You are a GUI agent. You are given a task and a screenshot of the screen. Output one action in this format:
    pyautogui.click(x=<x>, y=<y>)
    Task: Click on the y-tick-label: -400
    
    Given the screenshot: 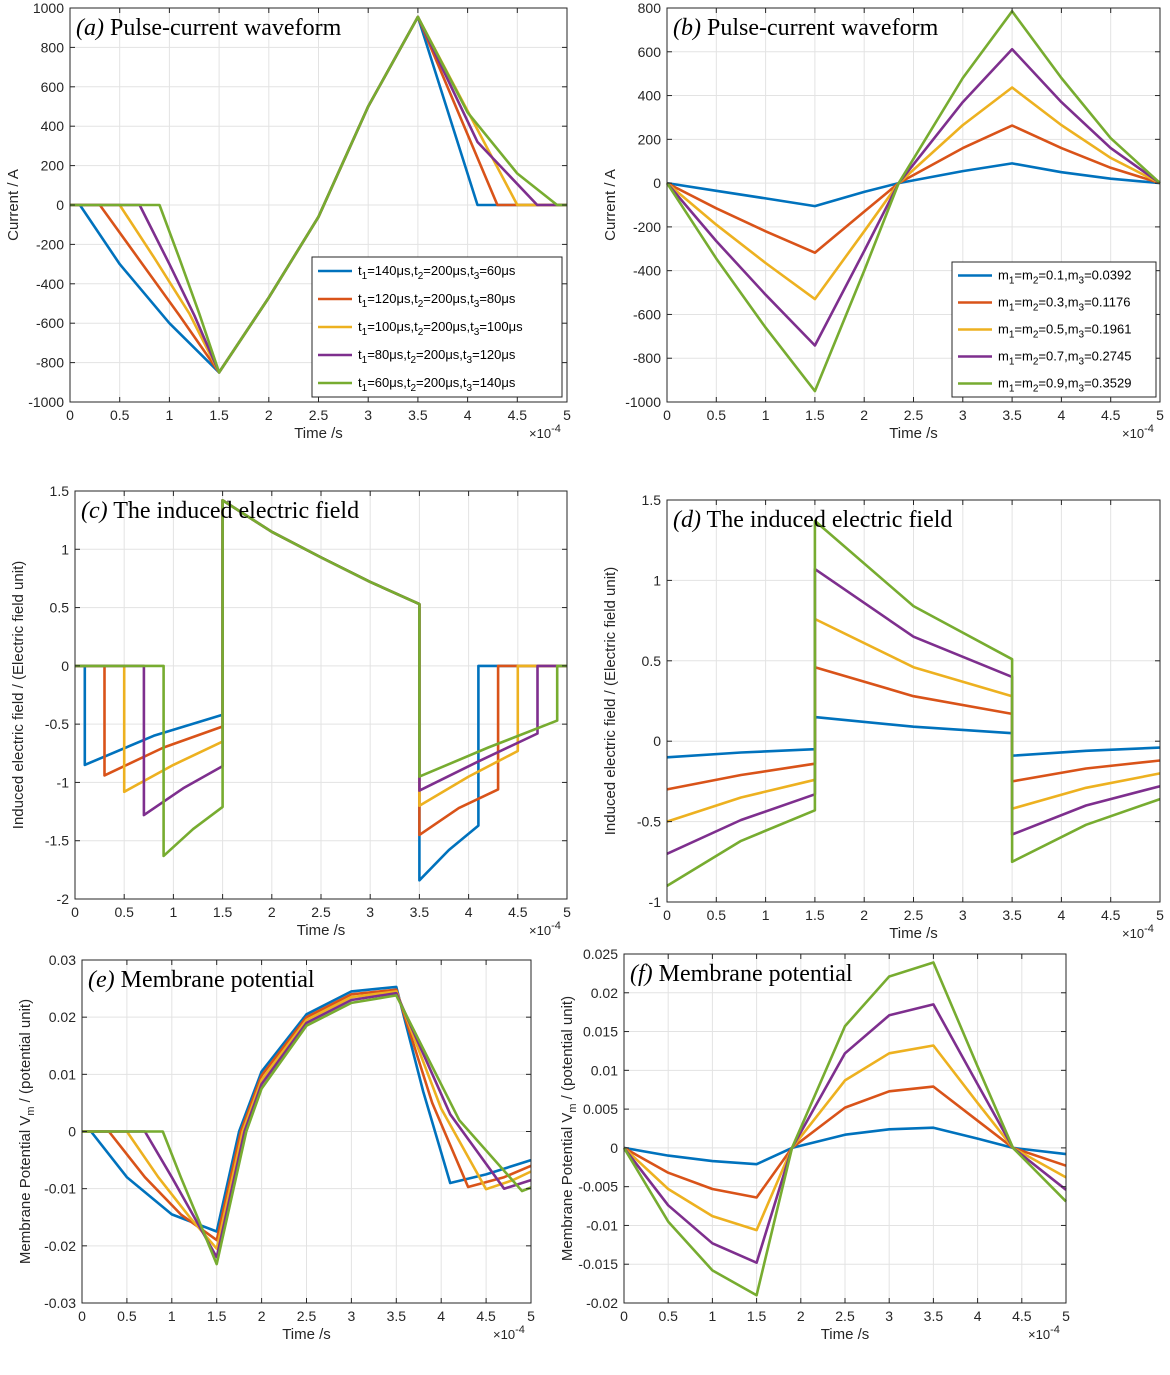 What is the action you would take?
    pyautogui.click(x=50, y=284)
    